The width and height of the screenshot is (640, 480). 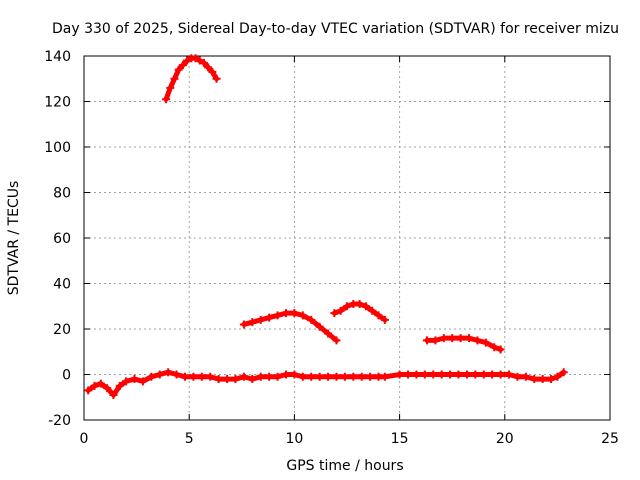 What do you see at coordinates (59, 421) in the screenshot?
I see `y-tick-label: -20` at bounding box center [59, 421].